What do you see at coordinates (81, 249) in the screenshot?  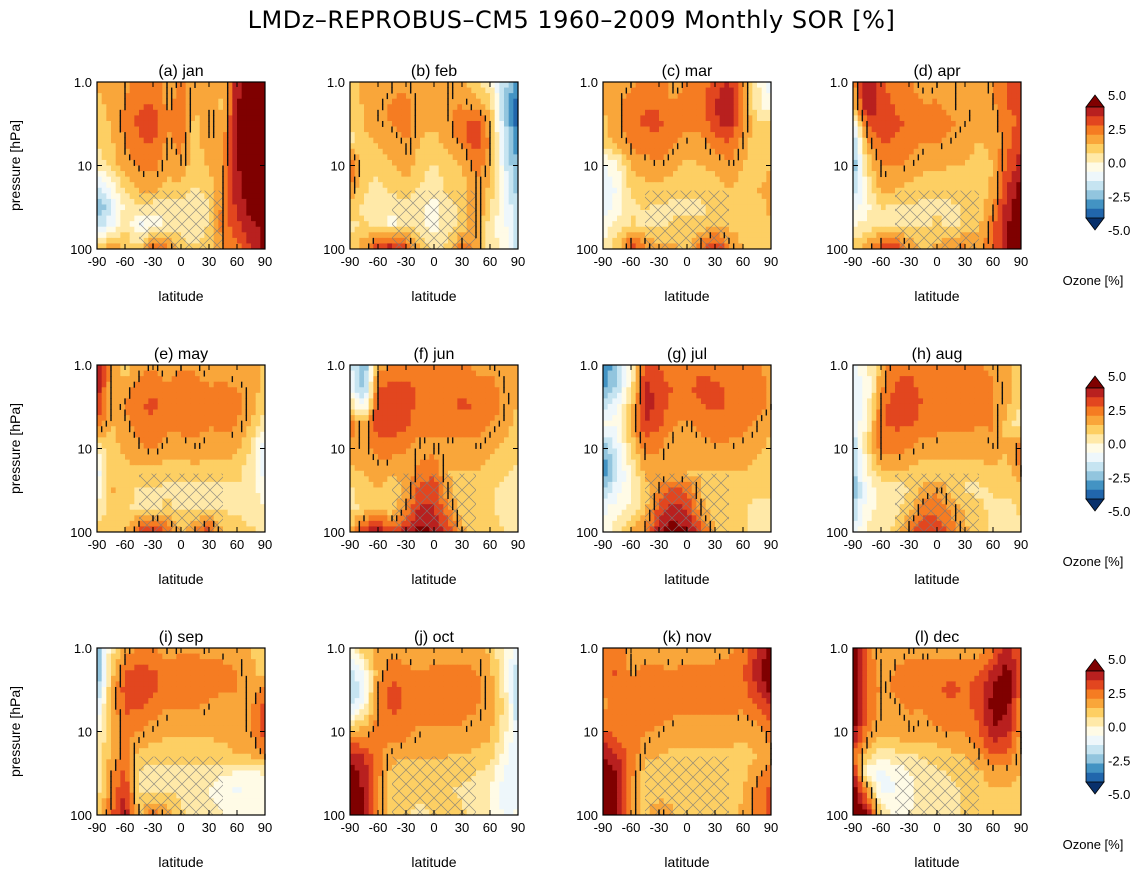 I see `y-tick-label: 100` at bounding box center [81, 249].